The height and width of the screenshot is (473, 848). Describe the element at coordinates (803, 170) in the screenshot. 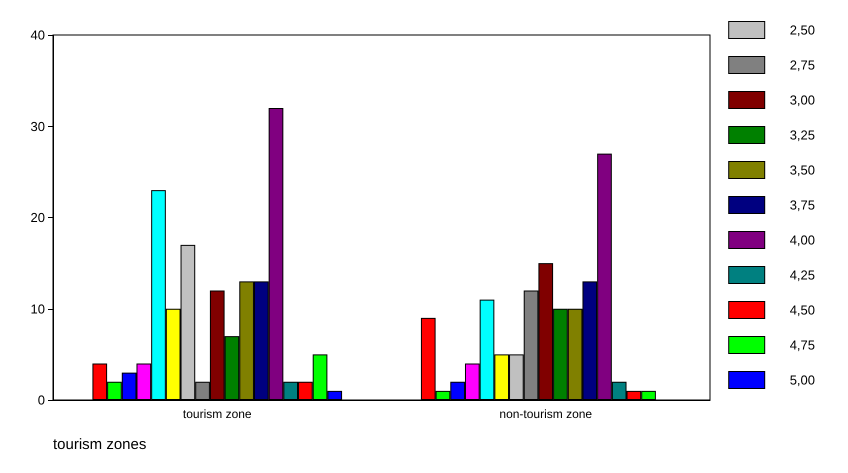

I see `legend-label: 3,50` at that location.